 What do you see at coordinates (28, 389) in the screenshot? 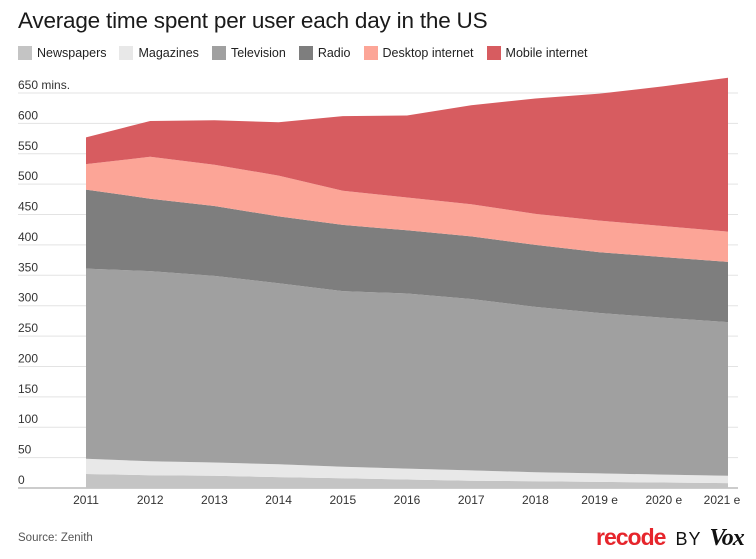
I see `y-tick-label: 150` at bounding box center [28, 389].